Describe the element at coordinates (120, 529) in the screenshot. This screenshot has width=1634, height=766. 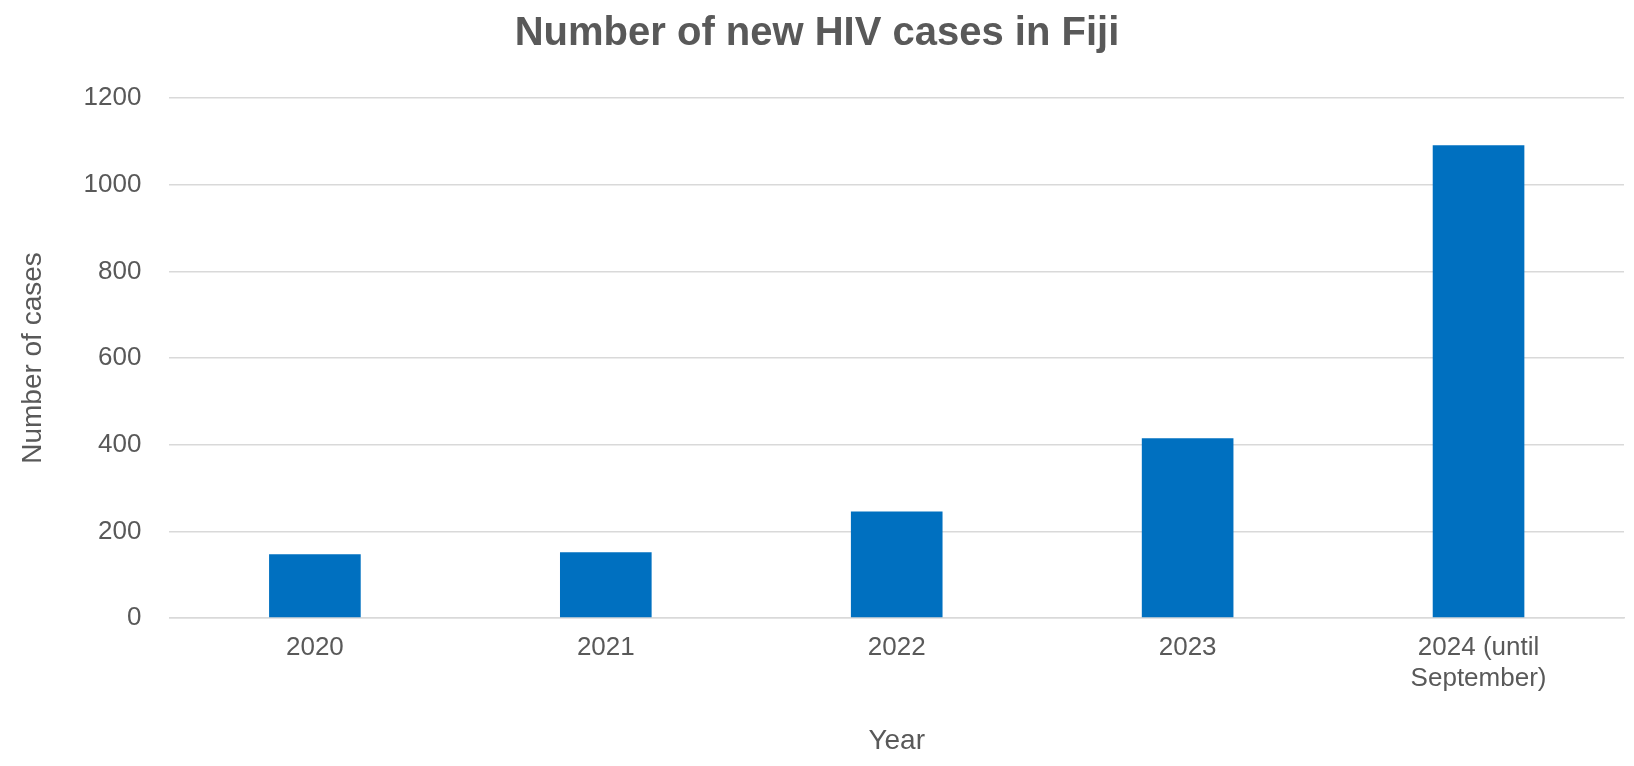
I see `y-tick-label: 200` at that location.